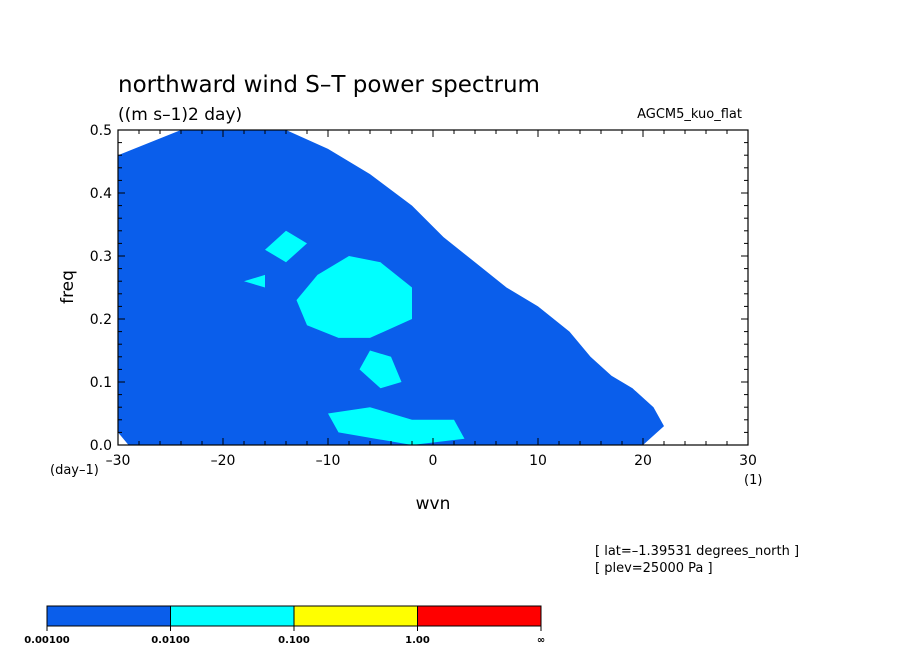  I want to click on x-tick-label: 10, so click(538, 461).